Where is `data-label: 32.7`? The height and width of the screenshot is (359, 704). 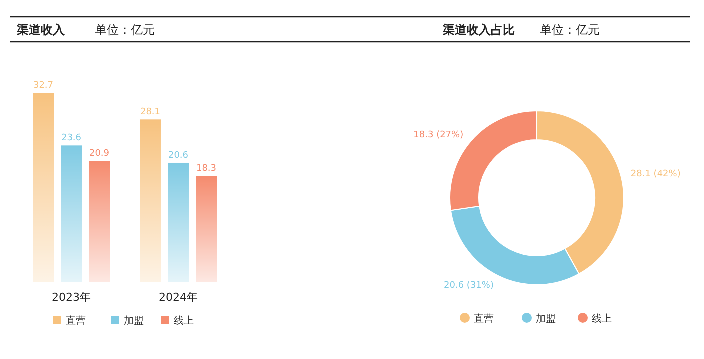 data-label: 32.7 is located at coordinates (43, 86).